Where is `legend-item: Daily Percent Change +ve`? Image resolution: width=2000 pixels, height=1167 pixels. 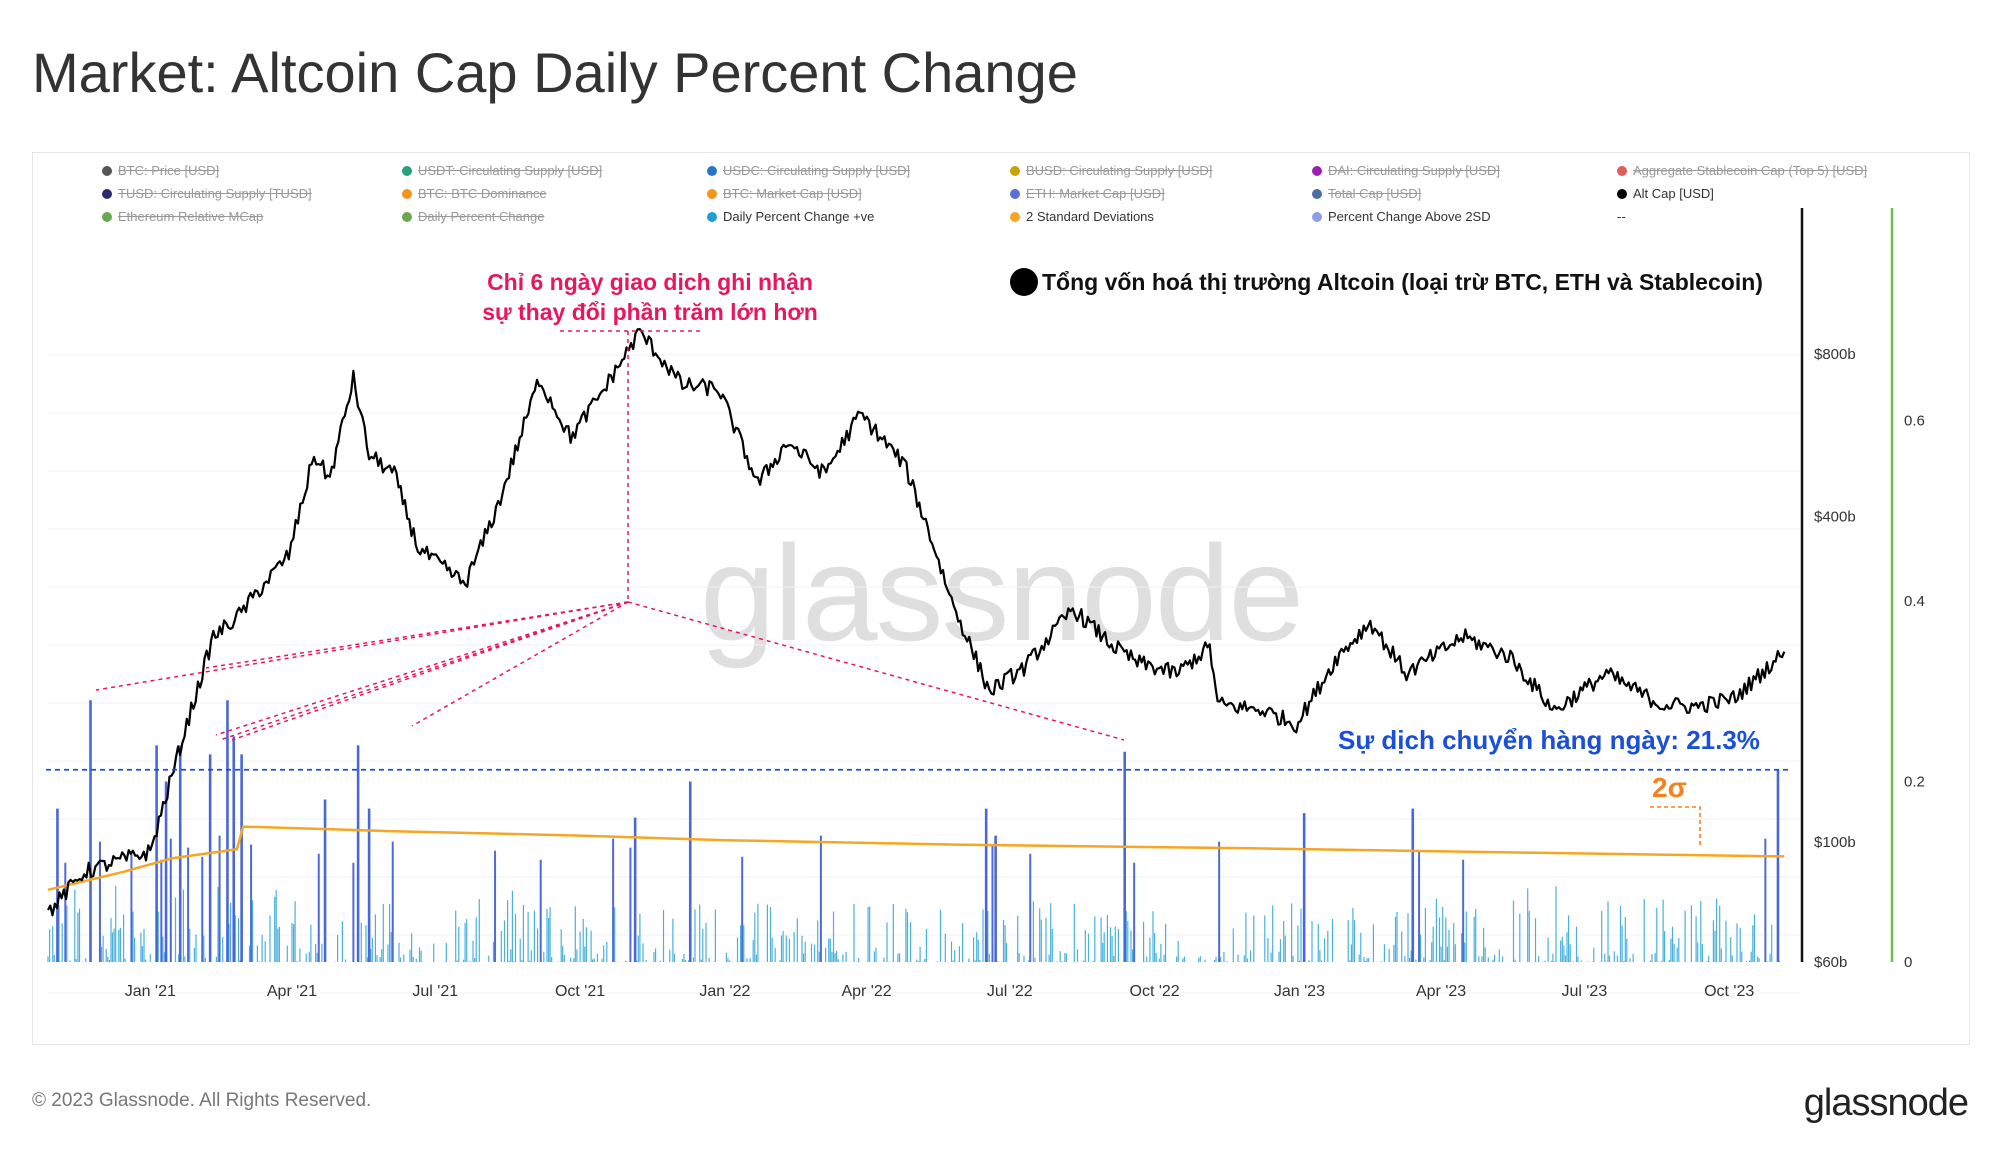 legend-item: Daily Percent Change +ve is located at coordinates (790, 216).